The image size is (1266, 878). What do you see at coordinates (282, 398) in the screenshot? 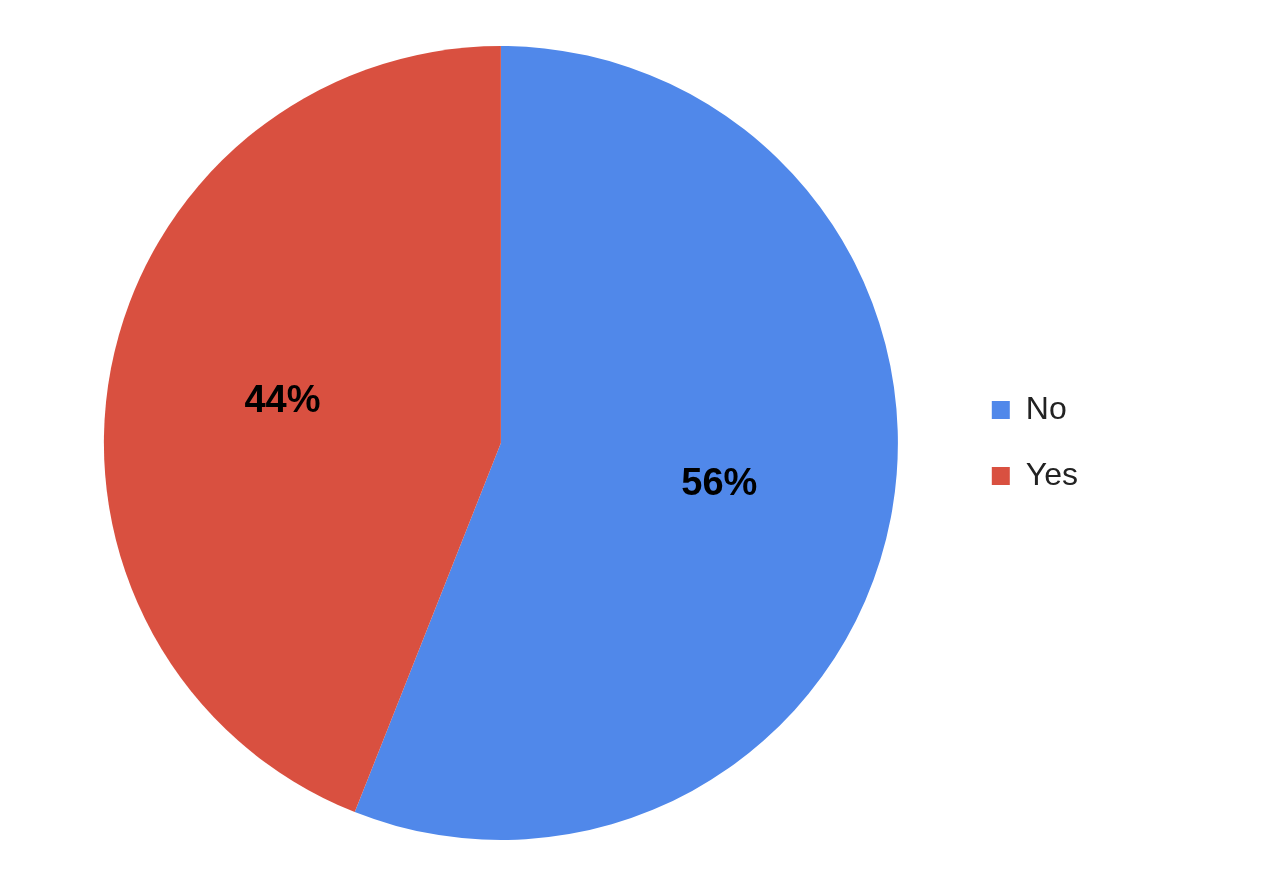
I see `data-label: 44%` at bounding box center [282, 398].